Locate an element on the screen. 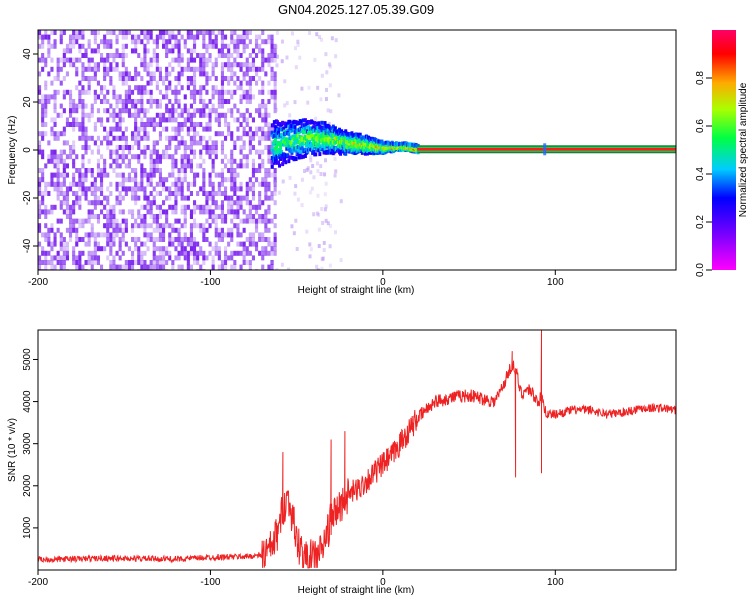 This screenshot has width=750, height=600. snr-x-label: Height of straight line (km) is located at coordinates (356, 590).